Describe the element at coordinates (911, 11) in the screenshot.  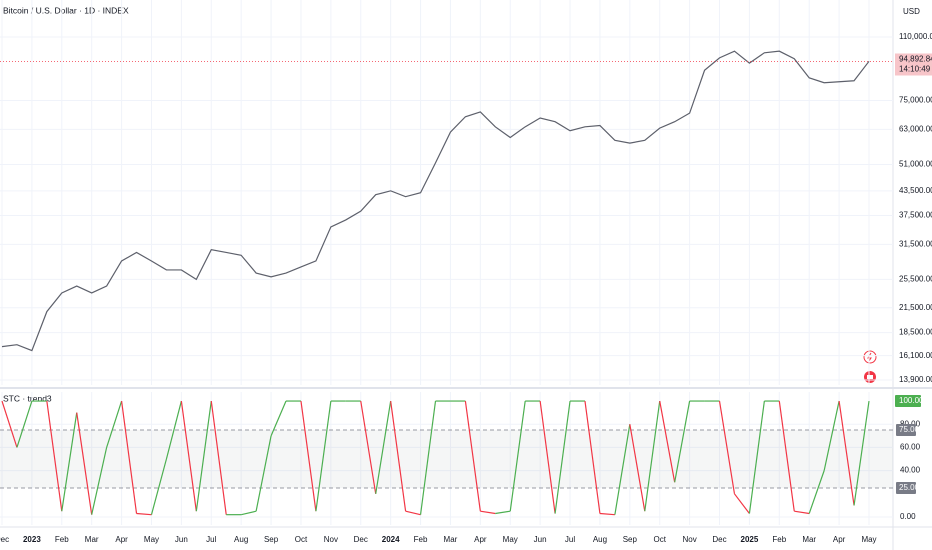
I see `currency-label: USD` at that location.